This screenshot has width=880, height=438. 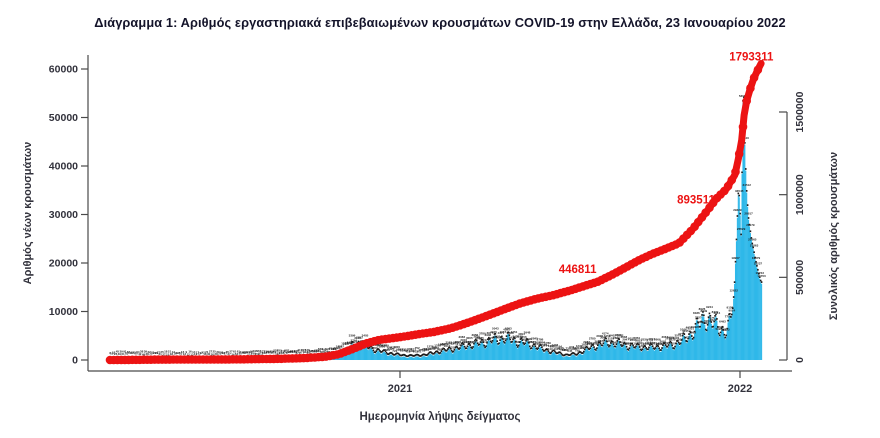 I want to click on svg-text: 255, so click(x=290, y=352).